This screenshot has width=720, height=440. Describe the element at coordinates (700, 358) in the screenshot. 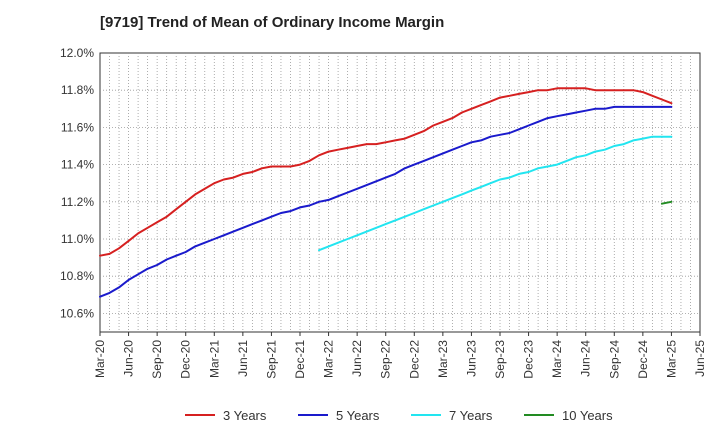

I see `x-tick-label: Jun-25` at that location.